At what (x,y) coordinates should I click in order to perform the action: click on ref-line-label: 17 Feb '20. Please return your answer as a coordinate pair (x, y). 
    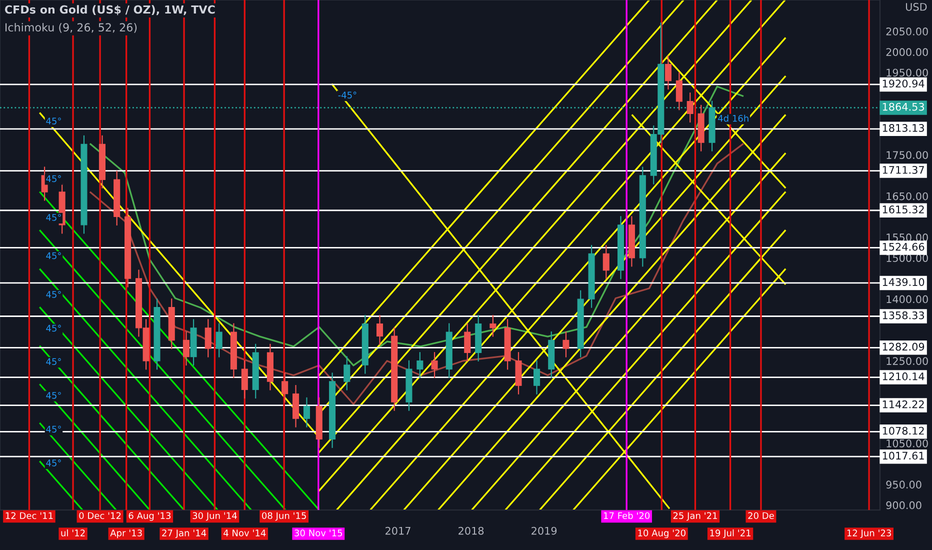
    Looking at the image, I should click on (627, 516).